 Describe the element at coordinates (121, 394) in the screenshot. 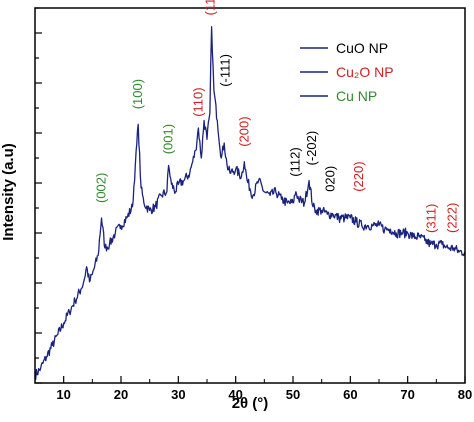

I see `x-tick-label: 20` at that location.